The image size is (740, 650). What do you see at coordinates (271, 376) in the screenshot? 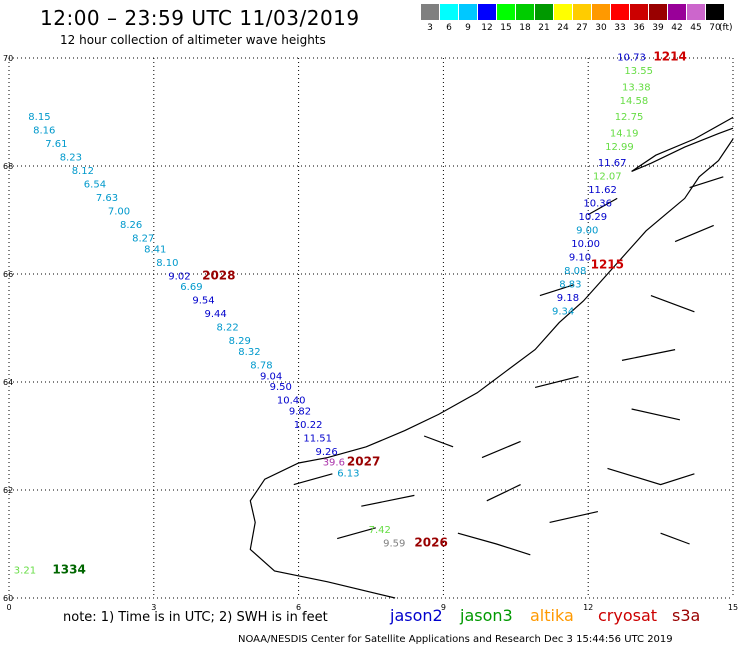
I see `wave-height-label: 9.04` at bounding box center [271, 376].